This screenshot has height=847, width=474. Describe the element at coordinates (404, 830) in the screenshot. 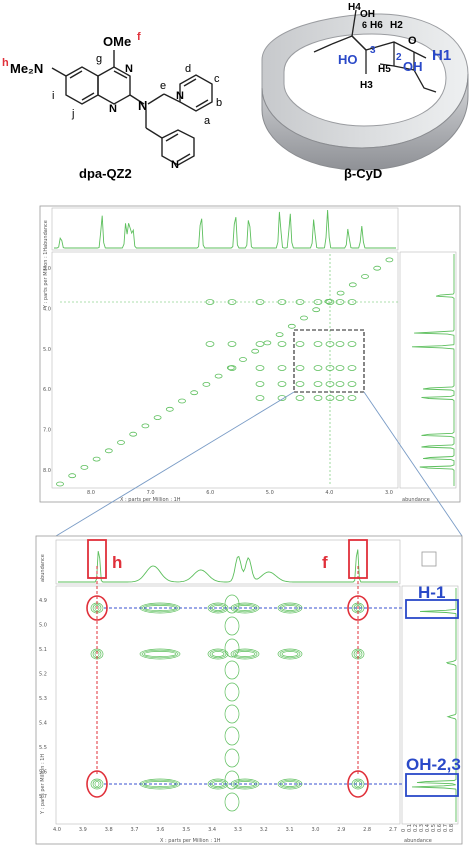

I see `zoom-right-tick: 0` at that location.